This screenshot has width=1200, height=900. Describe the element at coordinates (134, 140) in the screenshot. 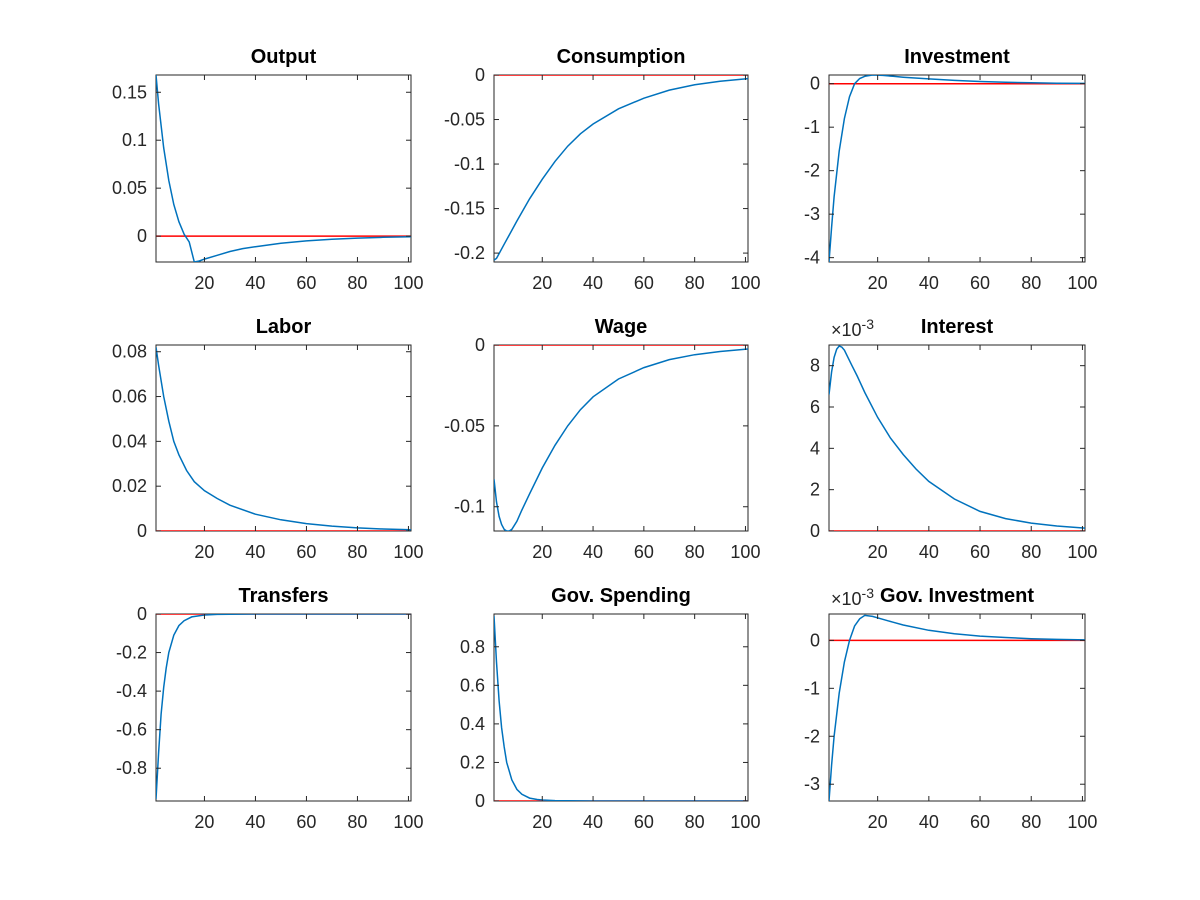

I see `y-tick-label: 0.1` at that location.